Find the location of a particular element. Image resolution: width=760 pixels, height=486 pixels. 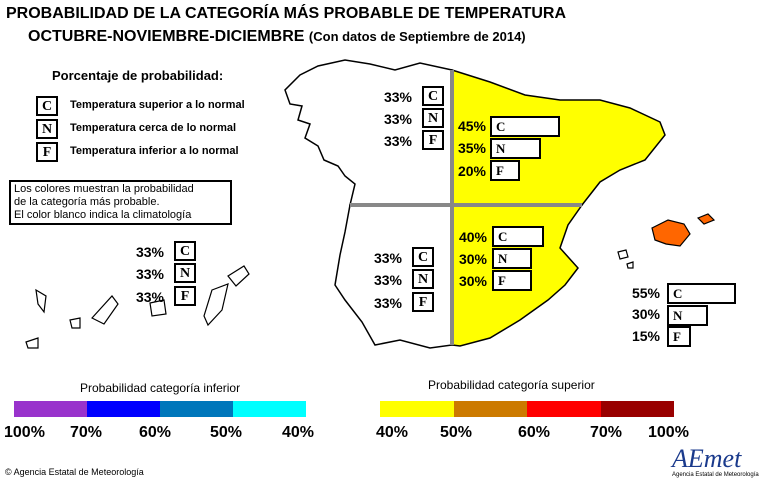

region-northeast is located at coordinates (558, 137).